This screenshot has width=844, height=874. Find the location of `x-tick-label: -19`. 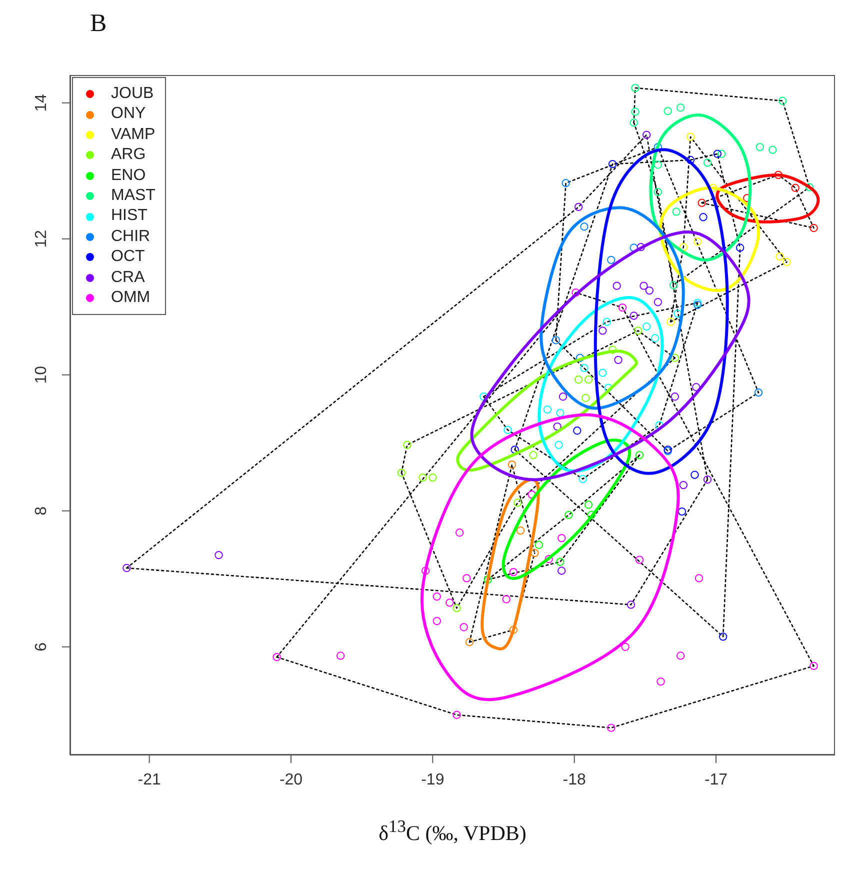

x-tick-label: -19 is located at coordinates (432, 779).